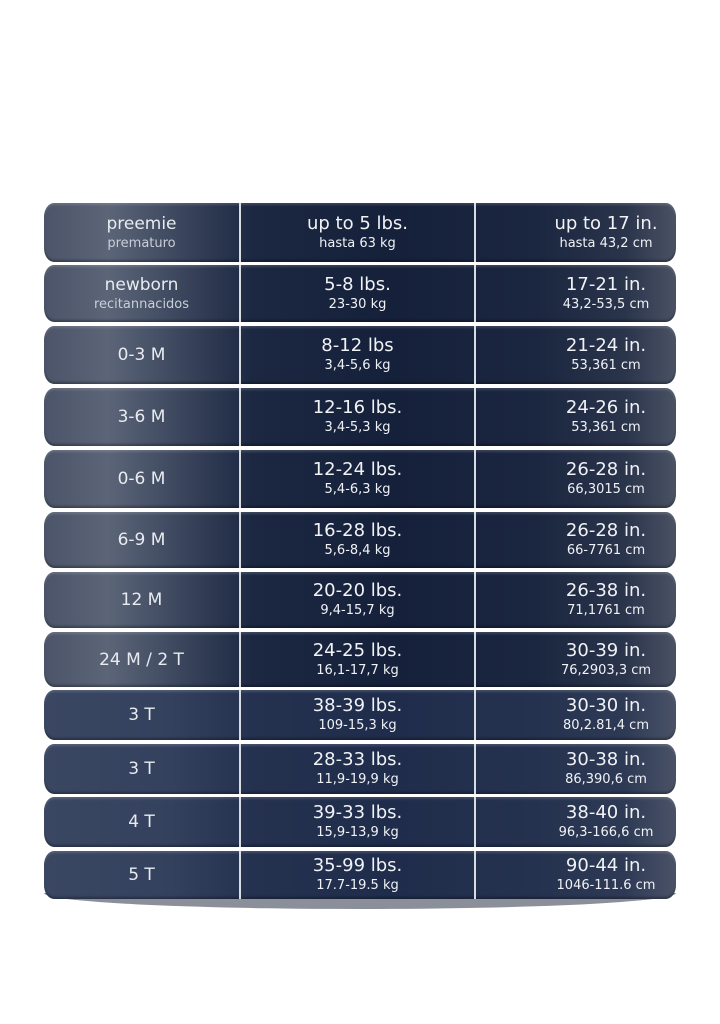  What do you see at coordinates (606, 865) in the screenshot?
I see `height-imperial: 90-44 in.` at bounding box center [606, 865].